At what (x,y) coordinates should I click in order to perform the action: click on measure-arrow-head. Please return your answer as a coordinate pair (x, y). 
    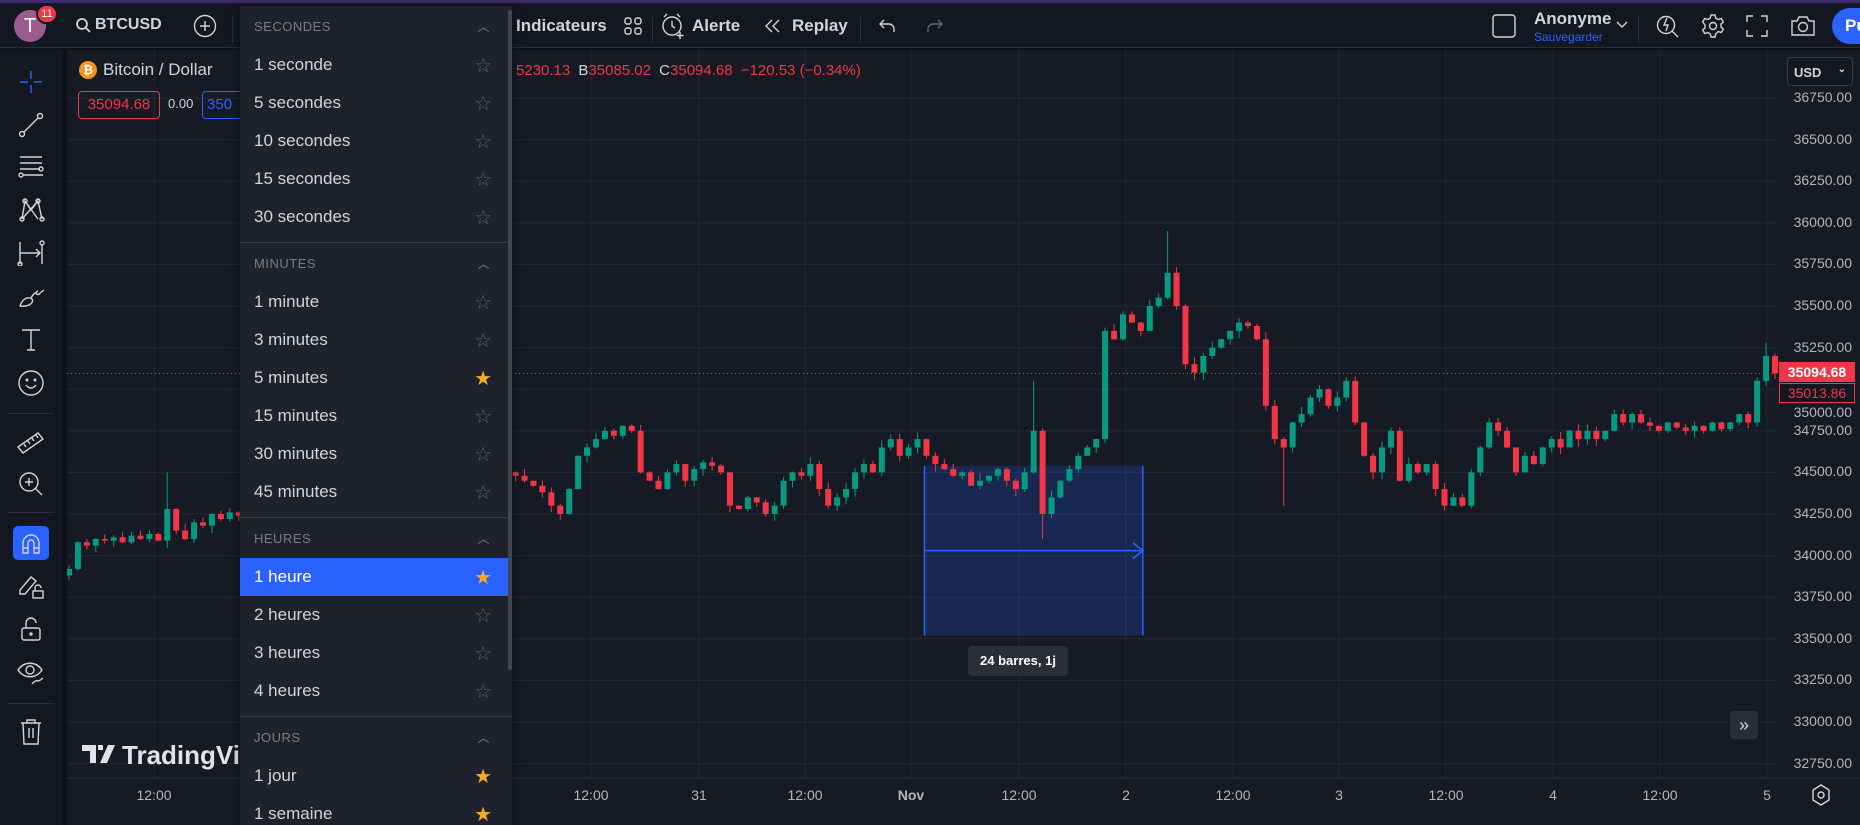
    Looking at the image, I should click on (1138, 551).